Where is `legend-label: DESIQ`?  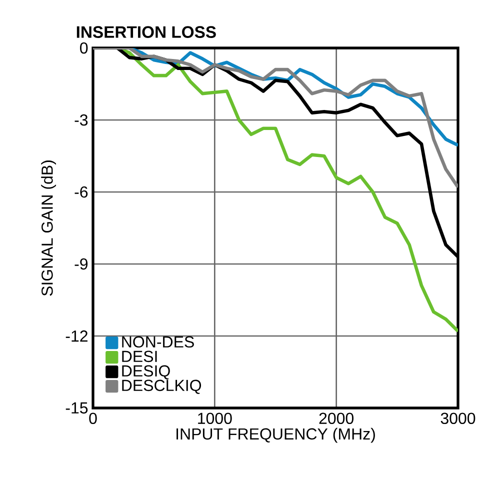 legend-label: DESIQ is located at coordinates (146, 372).